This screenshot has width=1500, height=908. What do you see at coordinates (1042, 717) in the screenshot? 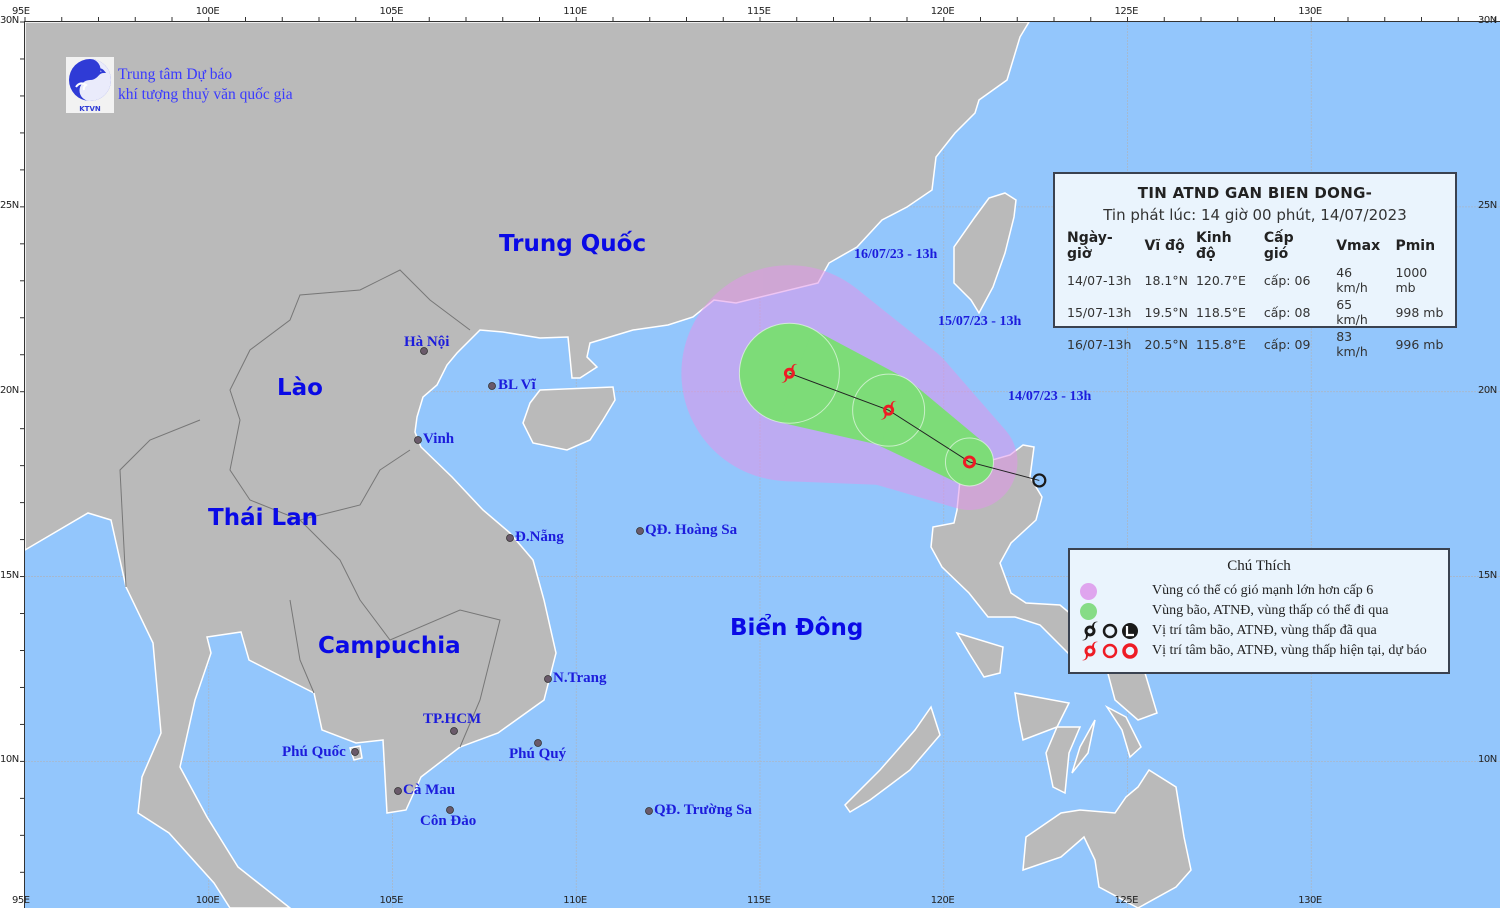
I see `panay-island` at bounding box center [1042, 717].